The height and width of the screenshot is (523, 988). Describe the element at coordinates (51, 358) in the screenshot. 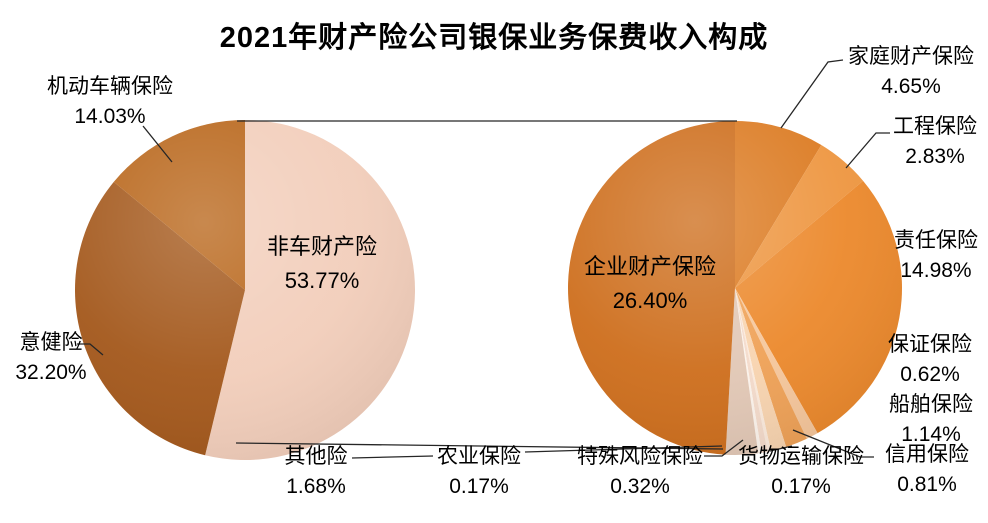

I see `label-accident-health: 意健险 32.20%` at that location.